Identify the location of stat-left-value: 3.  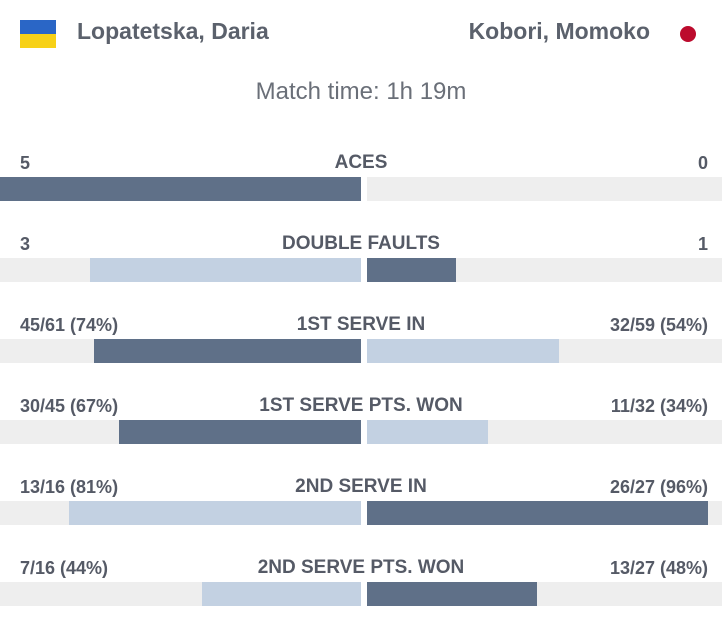
(25, 244).